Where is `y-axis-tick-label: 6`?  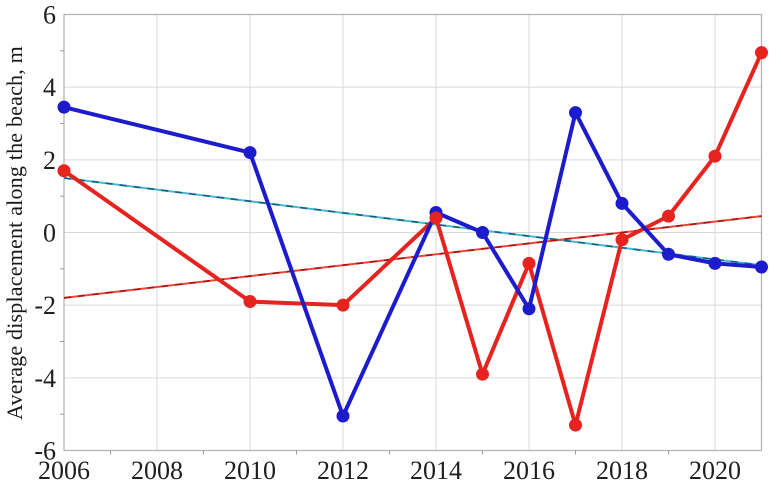
y-axis-tick-label: 6 is located at coordinates (49, 15).